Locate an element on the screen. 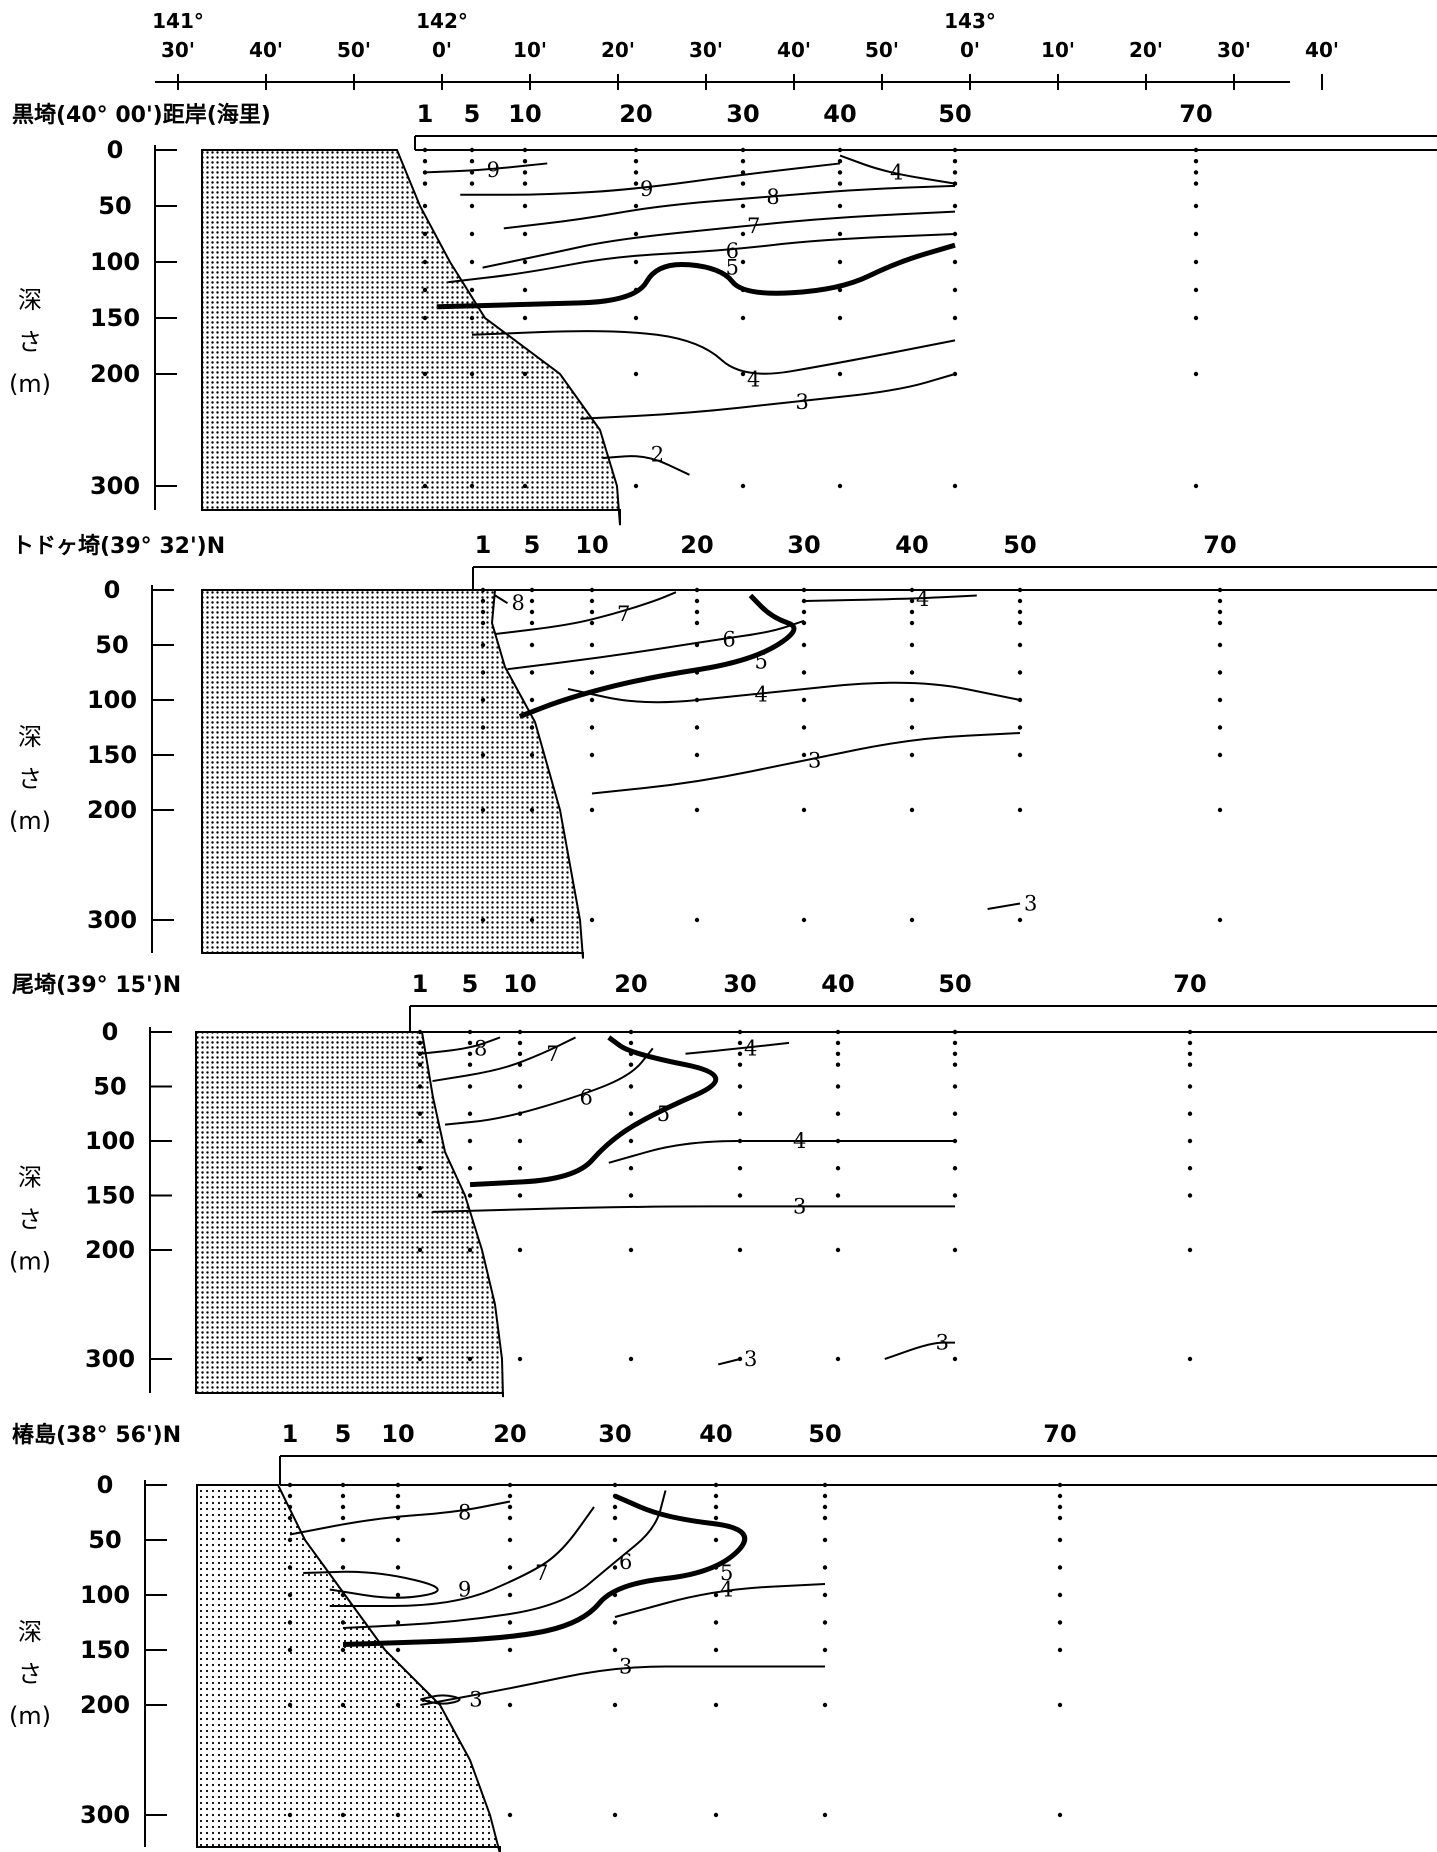 Image resolution: width=1437 pixels, height=1852 pixels. distance-tick-label: 70 is located at coordinates (1059, 1434).